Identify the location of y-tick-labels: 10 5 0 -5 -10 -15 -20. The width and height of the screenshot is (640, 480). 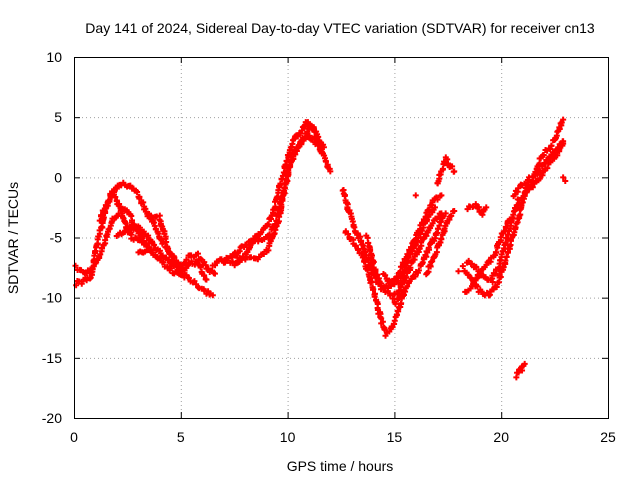
(52, 237).